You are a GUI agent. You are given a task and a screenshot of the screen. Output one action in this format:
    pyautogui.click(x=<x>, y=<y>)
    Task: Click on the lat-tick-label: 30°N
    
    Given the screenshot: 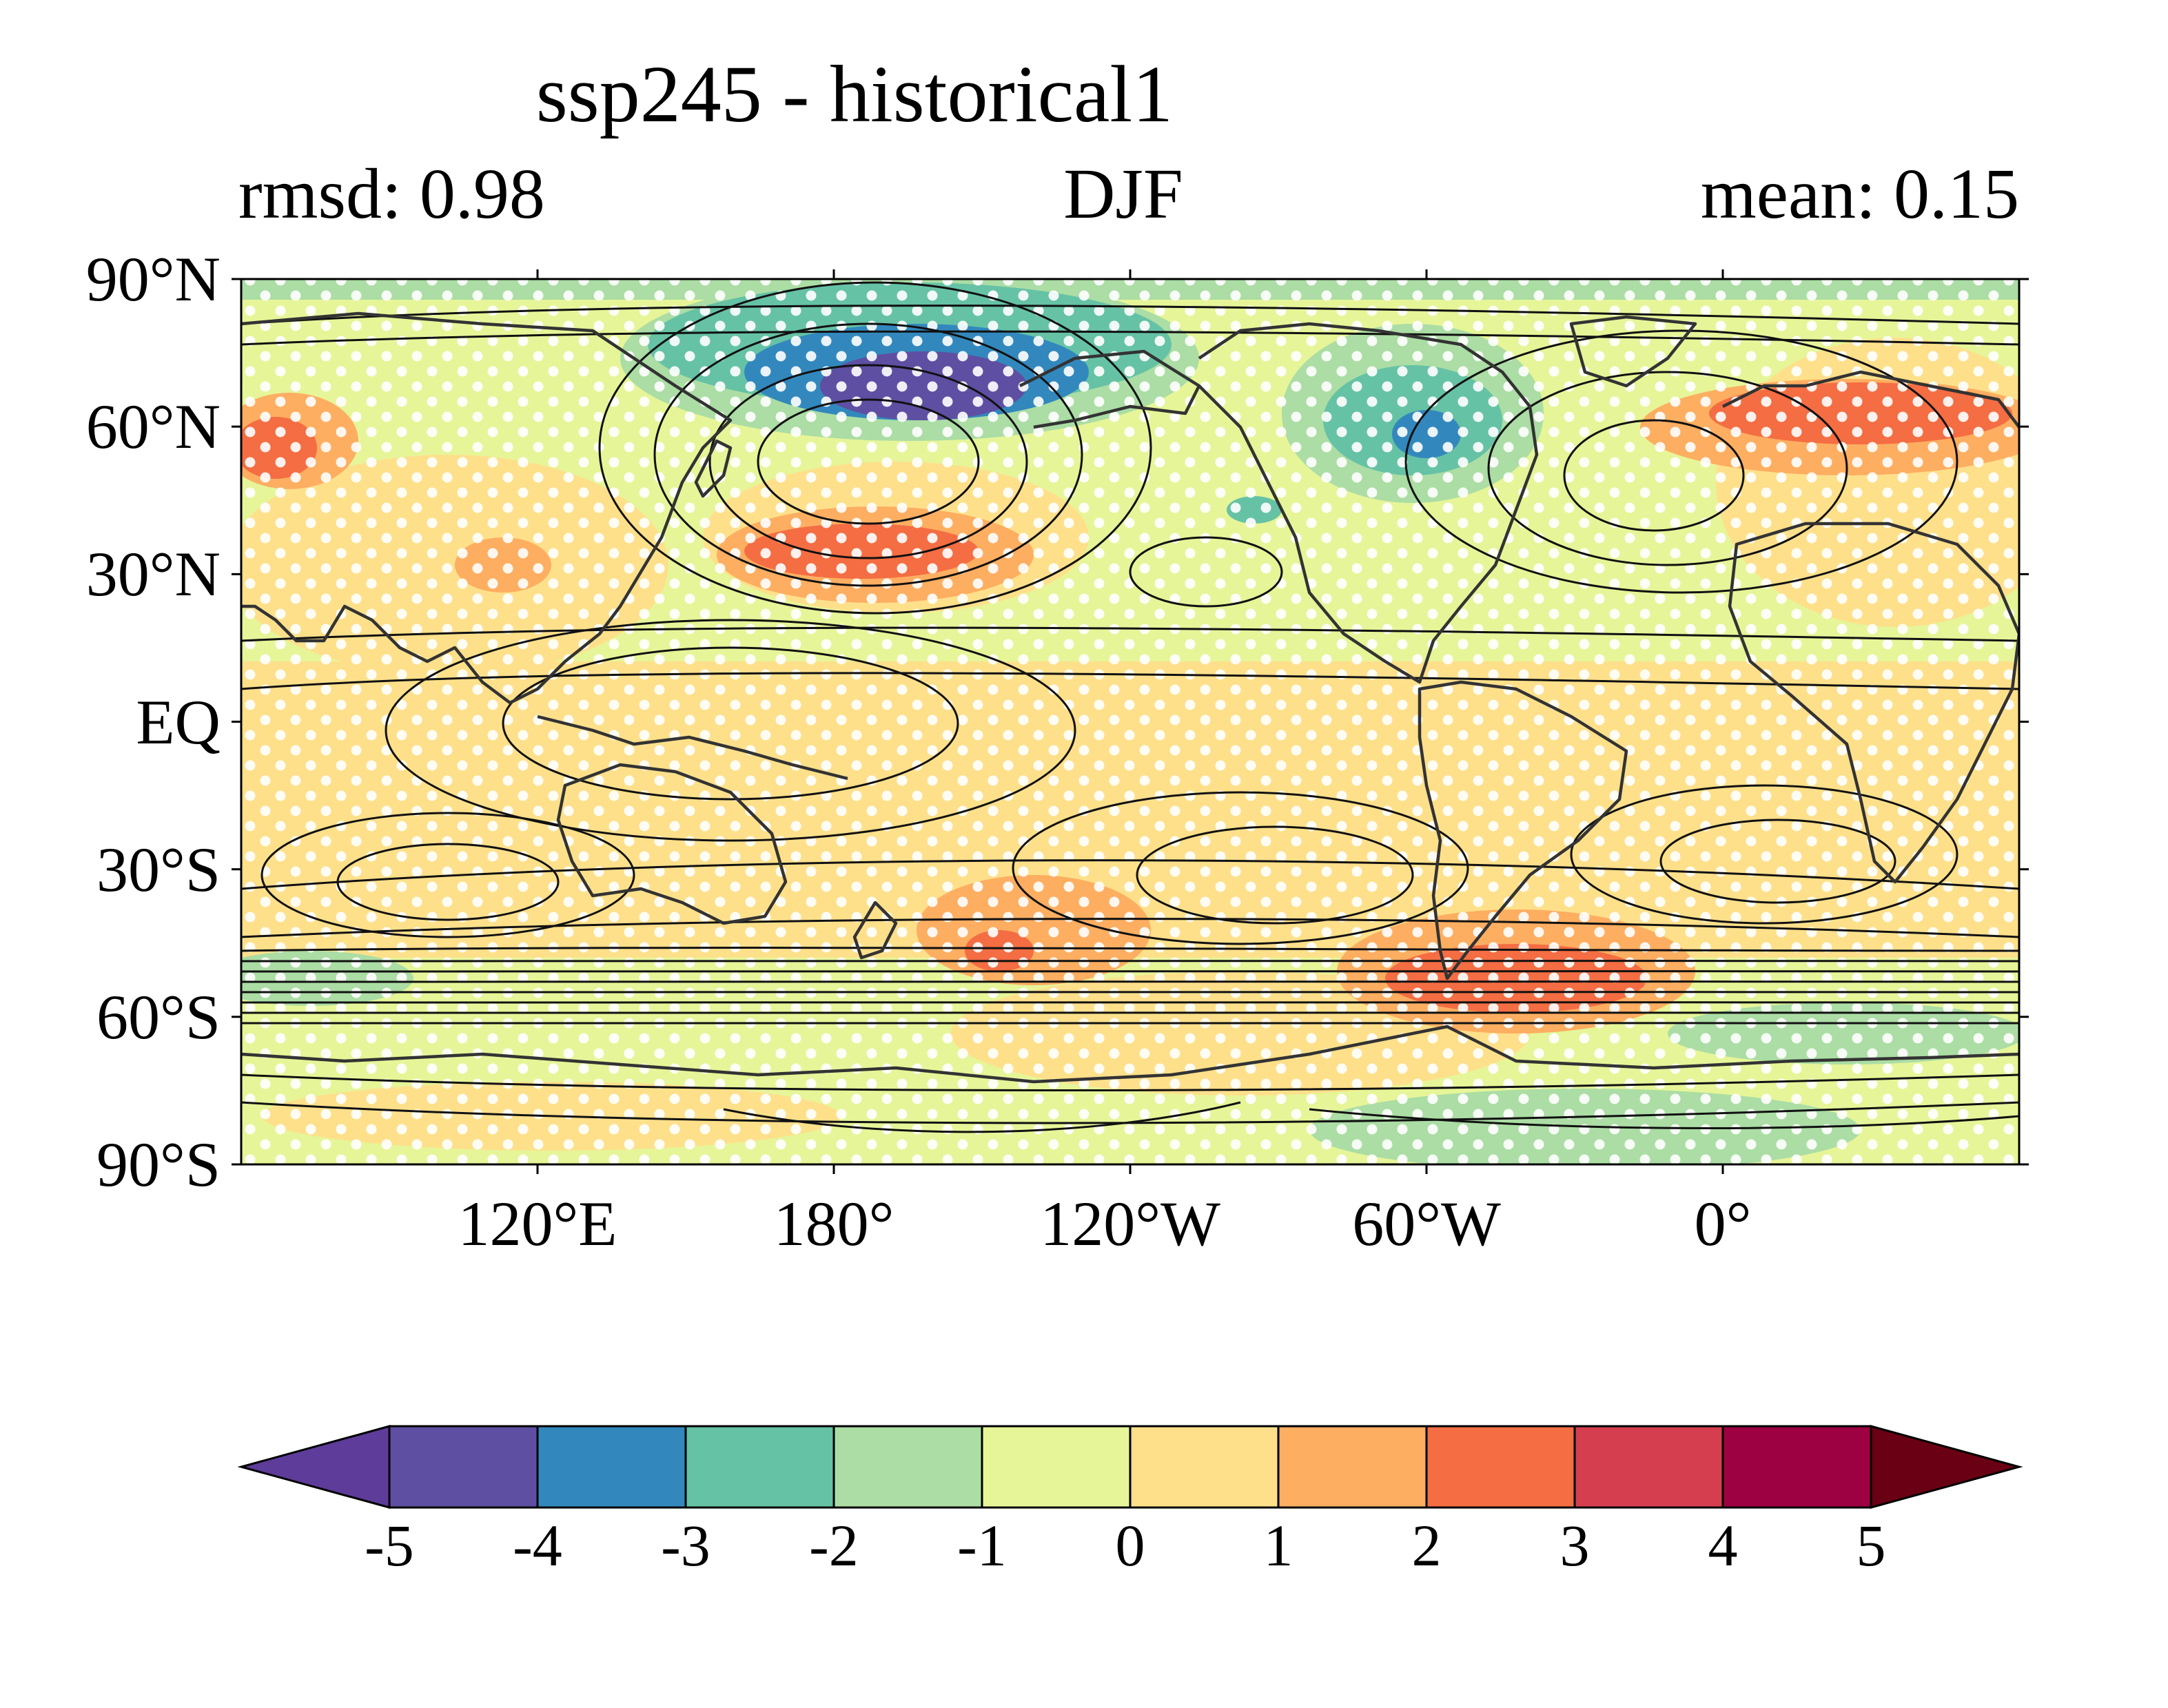 What is the action you would take?
    pyautogui.click(x=153, y=574)
    